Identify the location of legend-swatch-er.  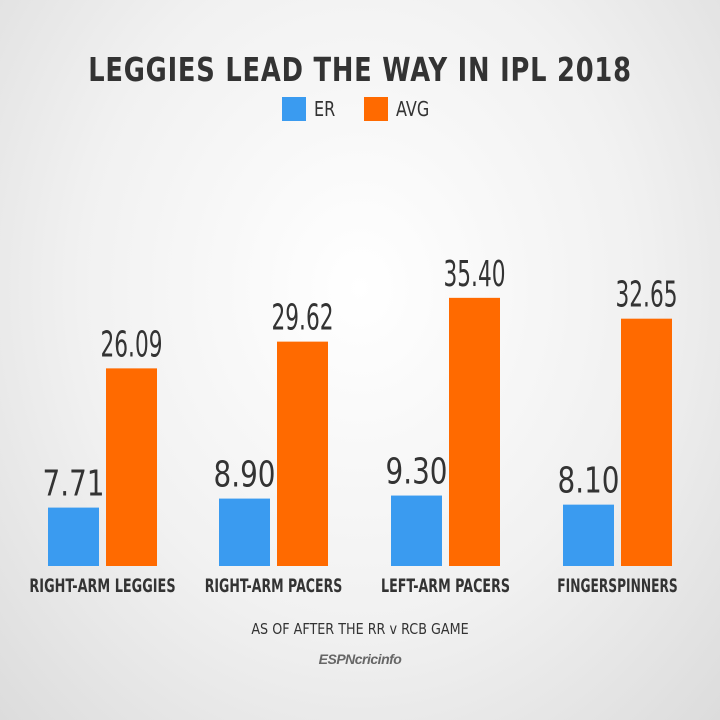
(293, 109).